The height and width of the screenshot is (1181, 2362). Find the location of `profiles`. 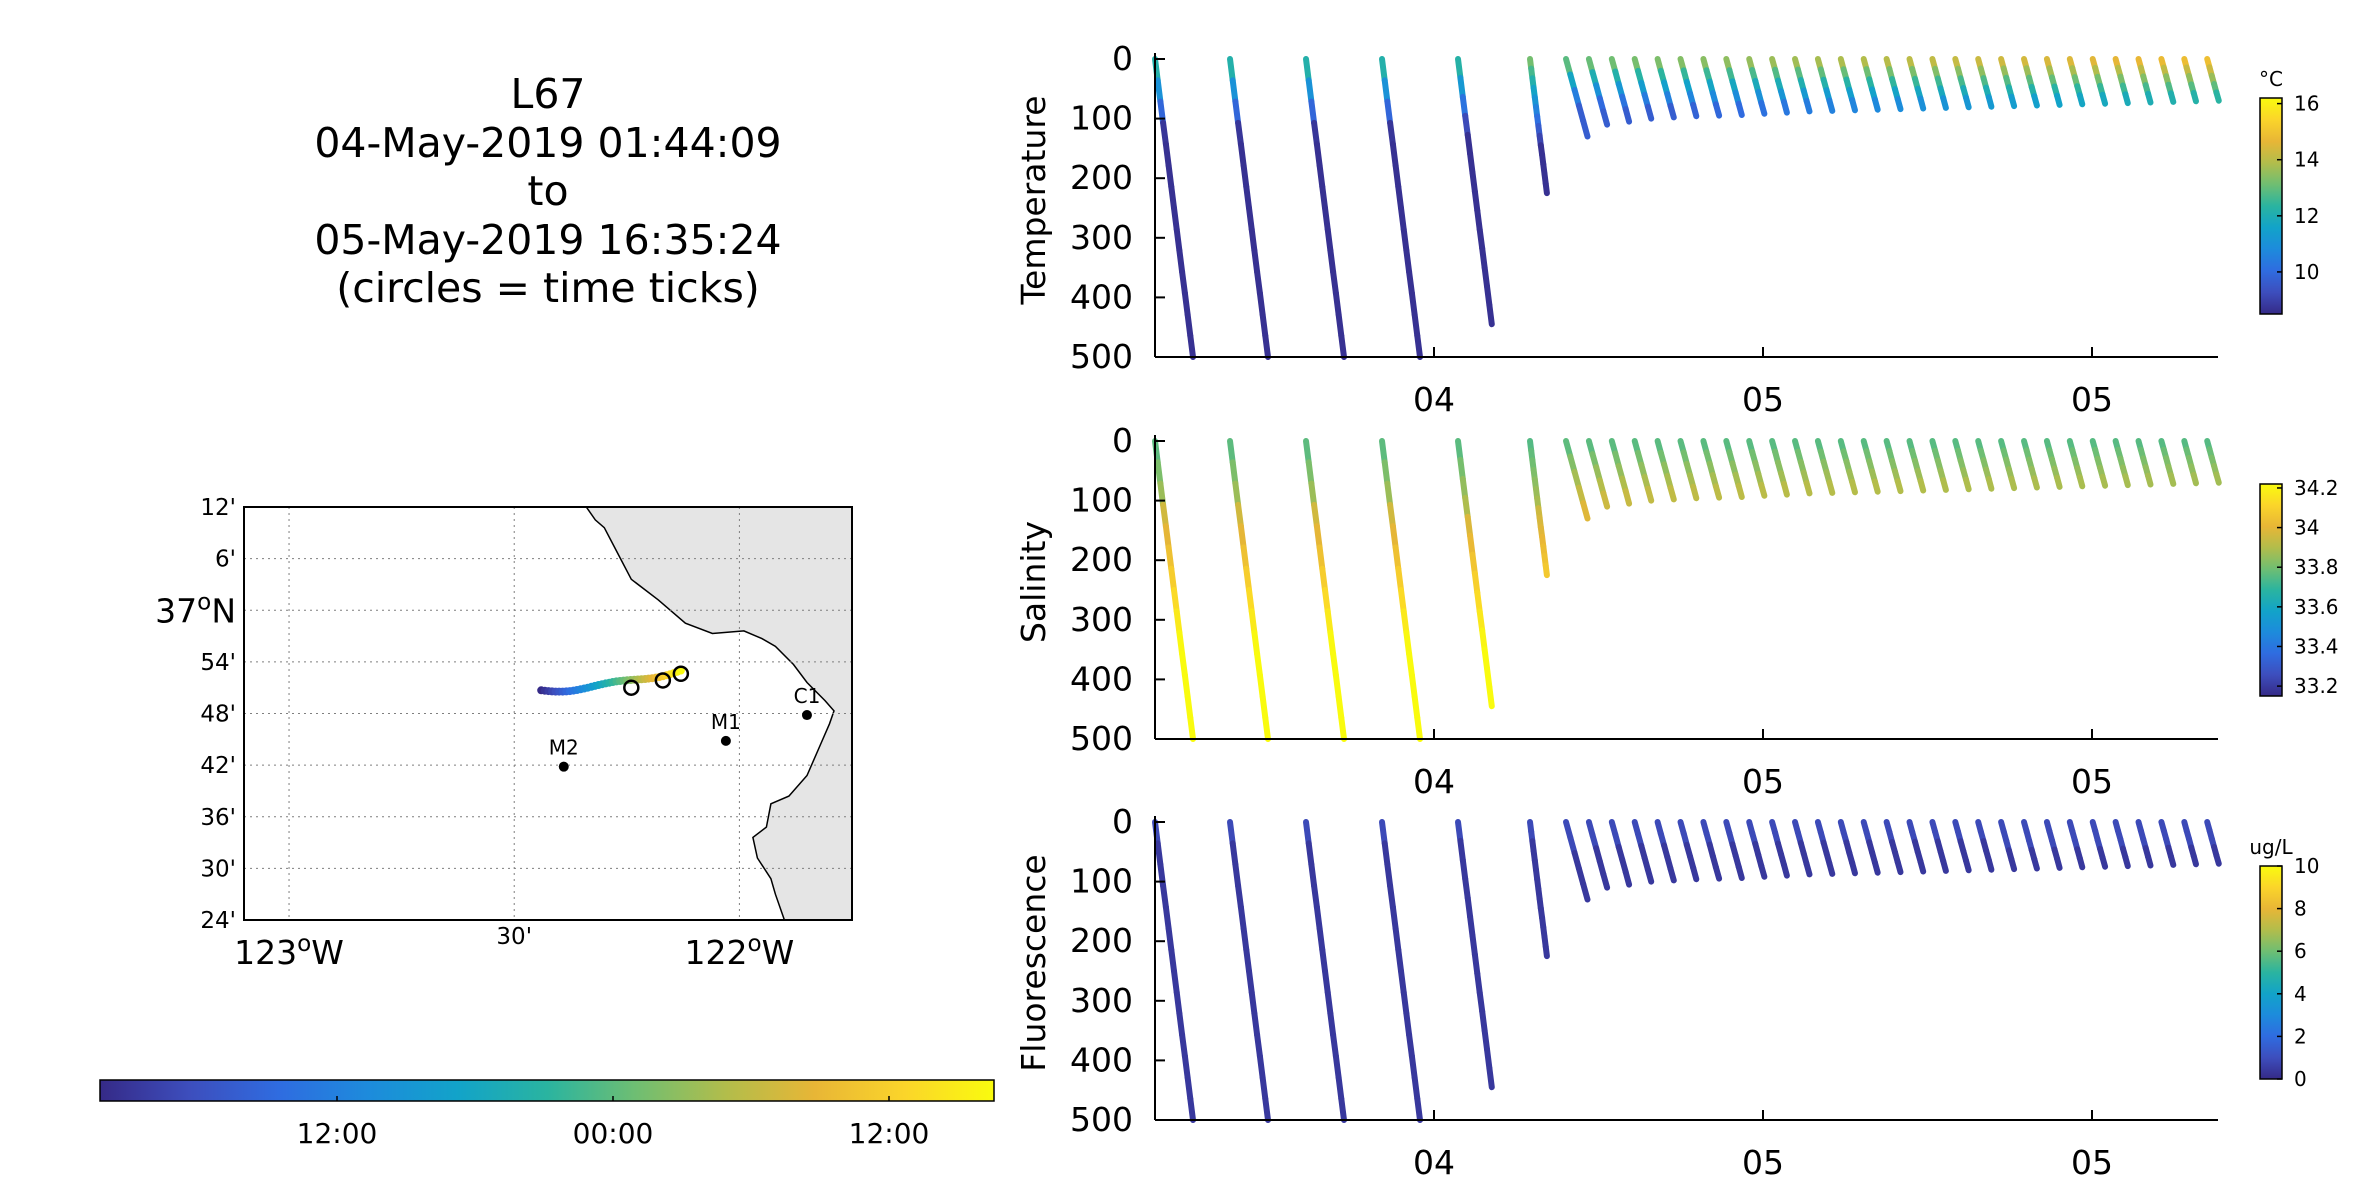

profiles is located at coordinates (1687, 971).